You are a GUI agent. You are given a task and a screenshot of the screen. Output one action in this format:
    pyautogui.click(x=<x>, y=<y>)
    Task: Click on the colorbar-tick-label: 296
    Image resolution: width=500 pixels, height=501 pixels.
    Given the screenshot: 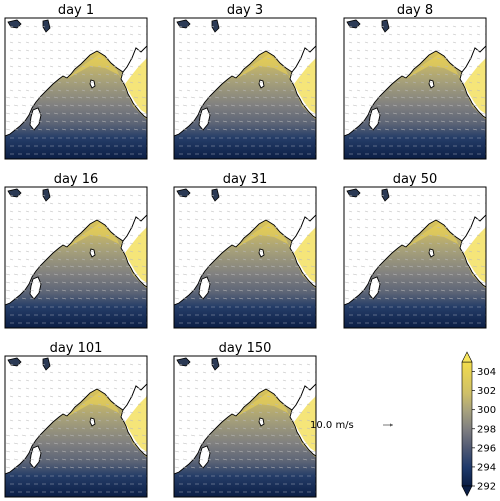 What is the action you would take?
    pyautogui.click(x=486, y=448)
    